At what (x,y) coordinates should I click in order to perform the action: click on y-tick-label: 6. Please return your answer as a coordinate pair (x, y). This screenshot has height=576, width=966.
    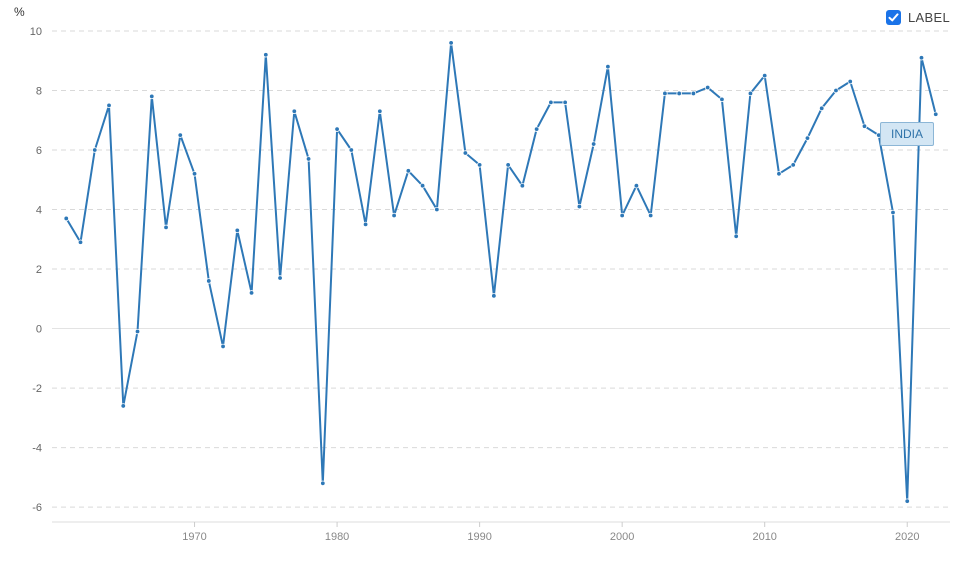
    Looking at the image, I should click on (39, 151).